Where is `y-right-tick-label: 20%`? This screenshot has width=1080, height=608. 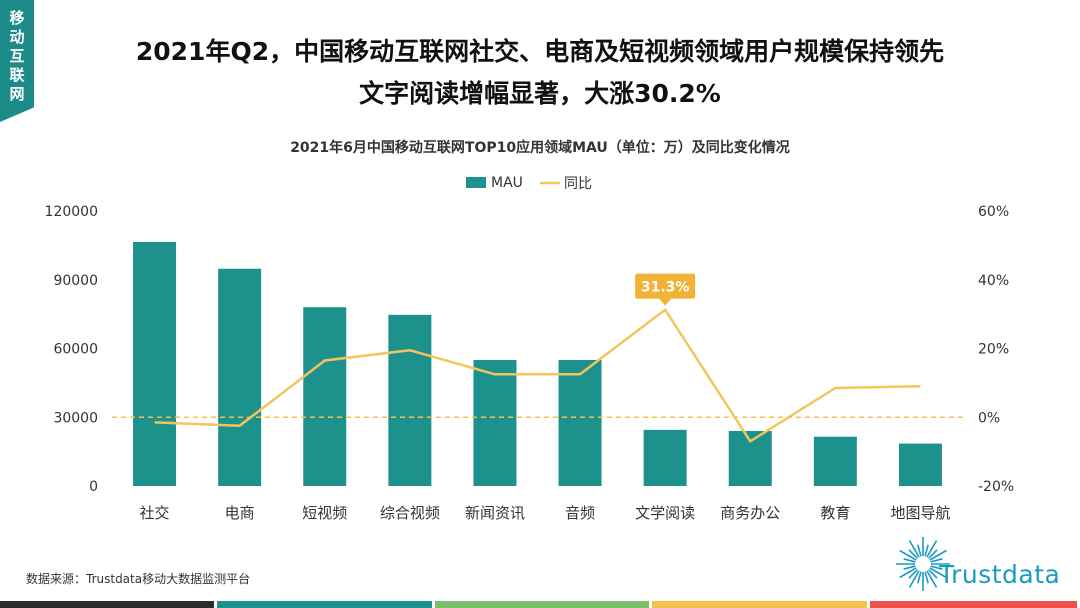
y-right-tick-label: 20% is located at coordinates (993, 350).